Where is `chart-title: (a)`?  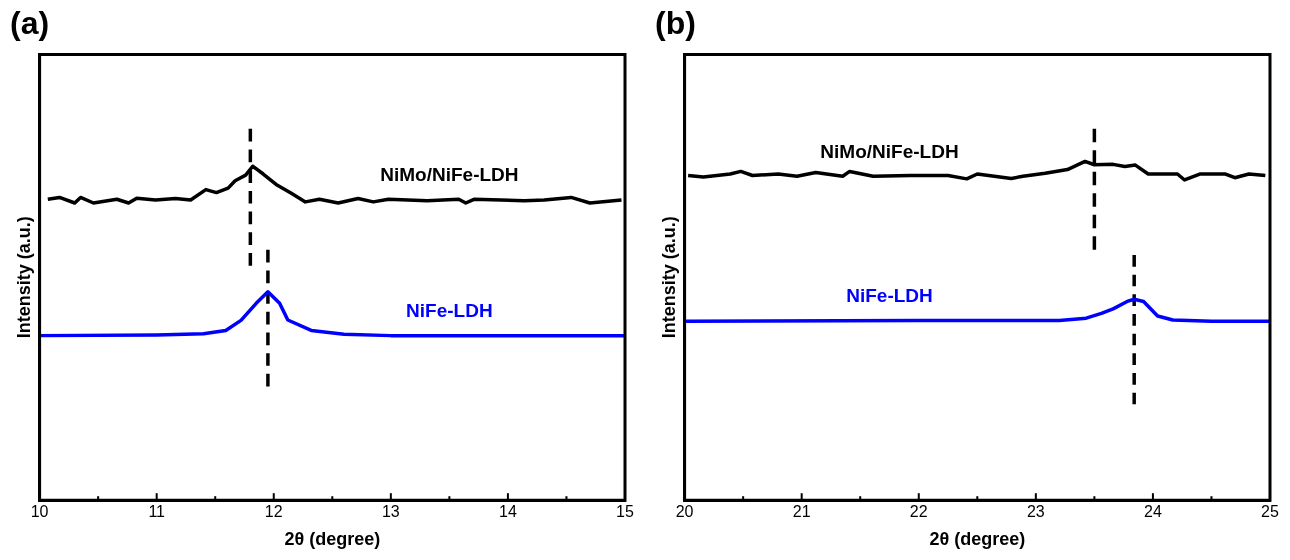
chart-title: (a) is located at coordinates (30, 23).